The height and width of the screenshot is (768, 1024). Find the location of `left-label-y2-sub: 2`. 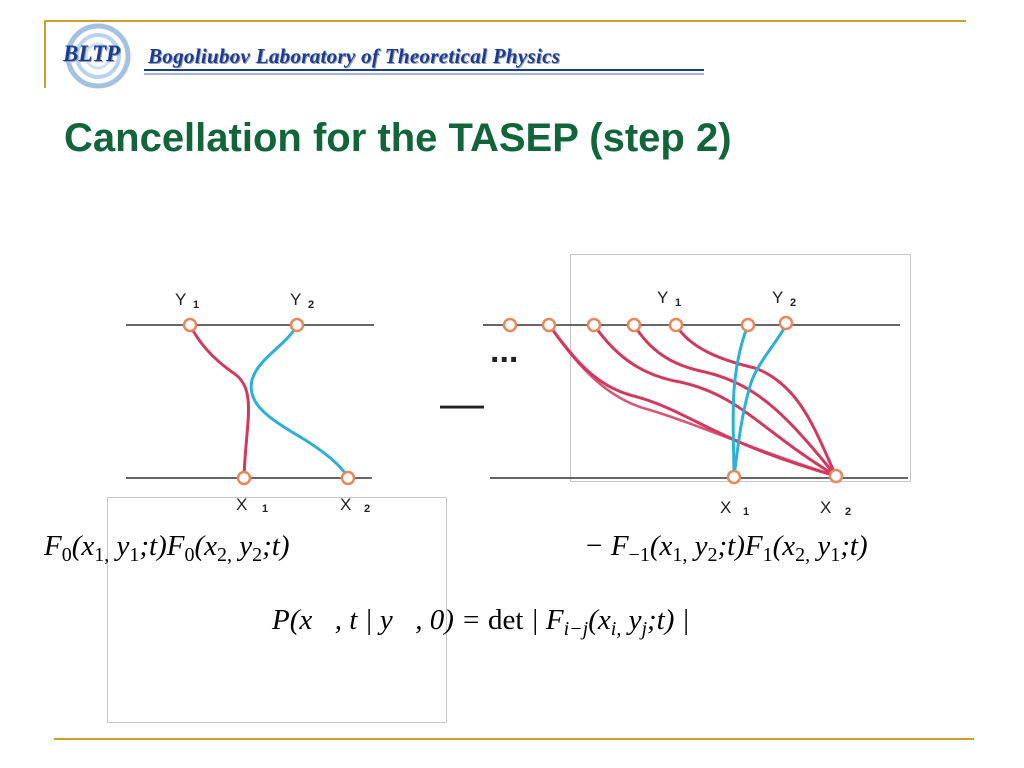

left-label-y2-sub: 2 is located at coordinates (311, 305).